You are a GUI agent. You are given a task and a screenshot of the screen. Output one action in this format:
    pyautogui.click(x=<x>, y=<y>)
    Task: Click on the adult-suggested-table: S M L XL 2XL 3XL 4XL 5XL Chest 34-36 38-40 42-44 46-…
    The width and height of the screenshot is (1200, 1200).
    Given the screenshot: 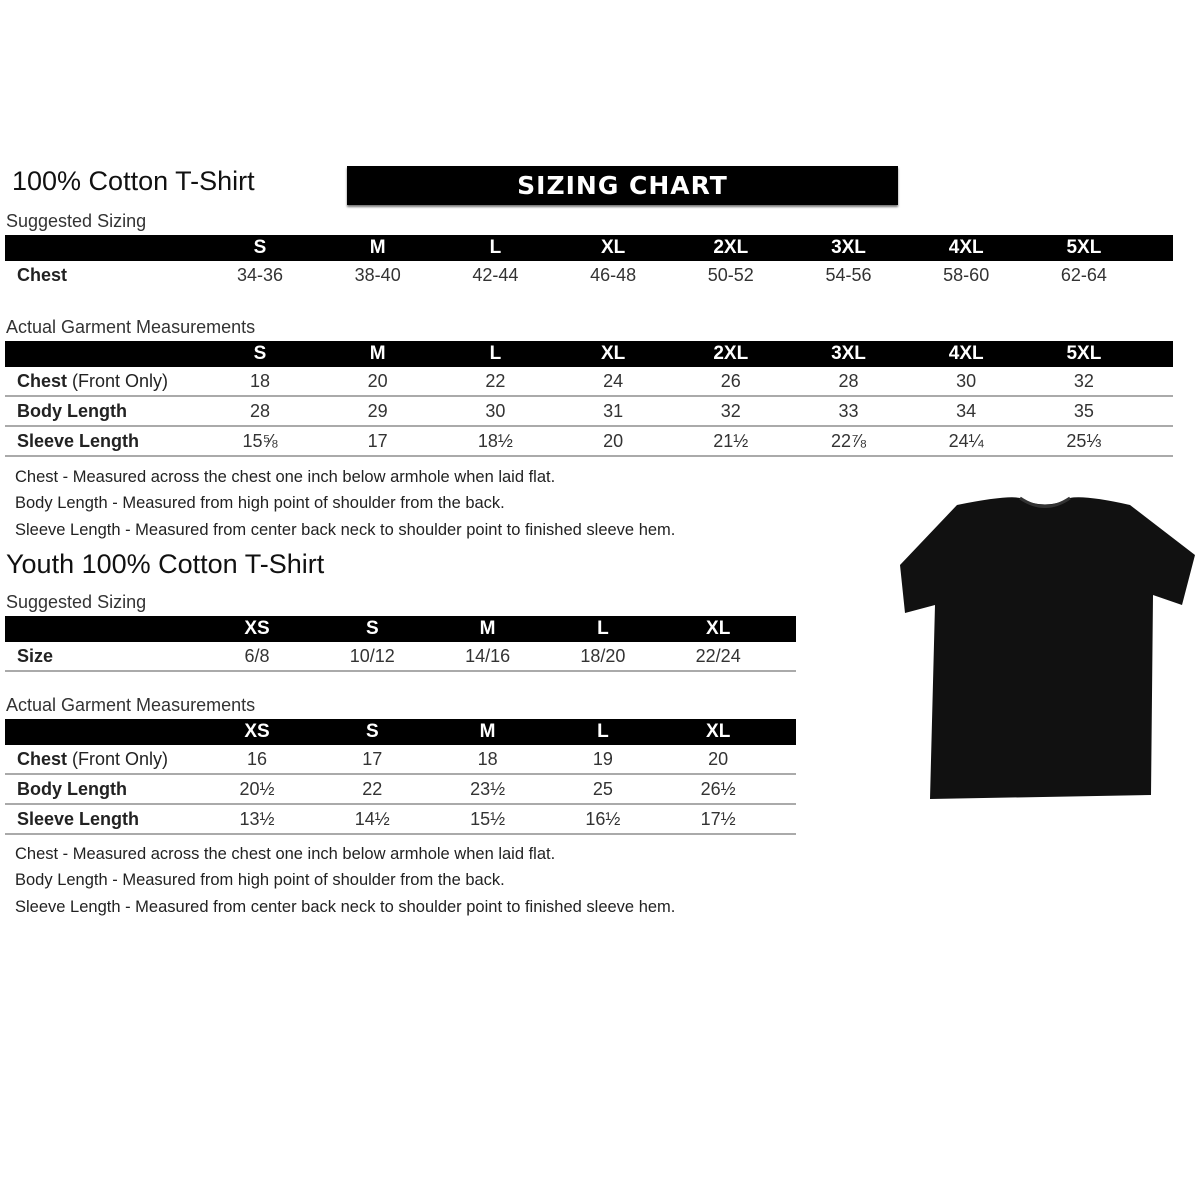 What is the action you would take?
    pyautogui.click(x=589, y=262)
    